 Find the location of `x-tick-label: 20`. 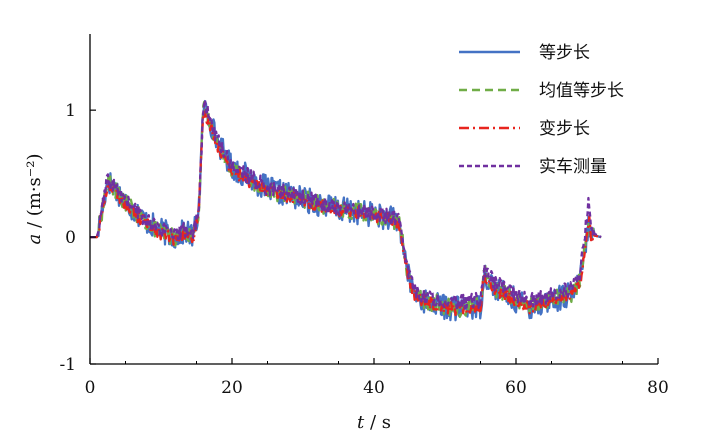

x-tick-label: 20 is located at coordinates (232, 388).